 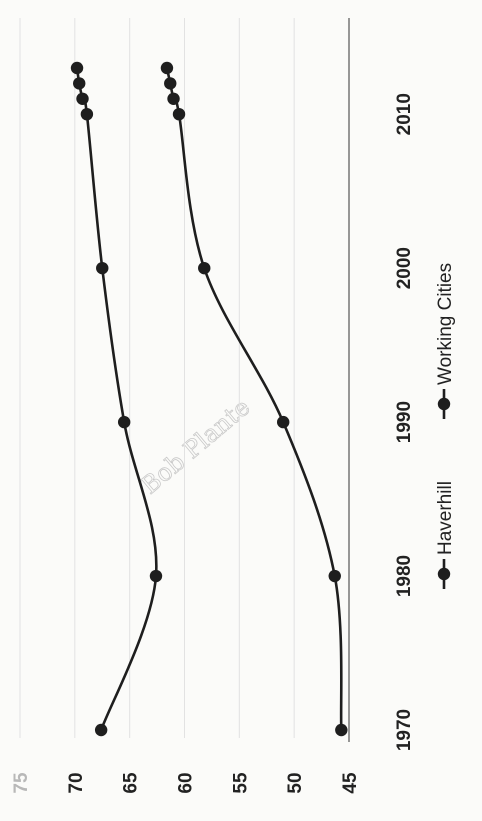 I want to click on y-tick-label: 70, so click(x=76, y=782).